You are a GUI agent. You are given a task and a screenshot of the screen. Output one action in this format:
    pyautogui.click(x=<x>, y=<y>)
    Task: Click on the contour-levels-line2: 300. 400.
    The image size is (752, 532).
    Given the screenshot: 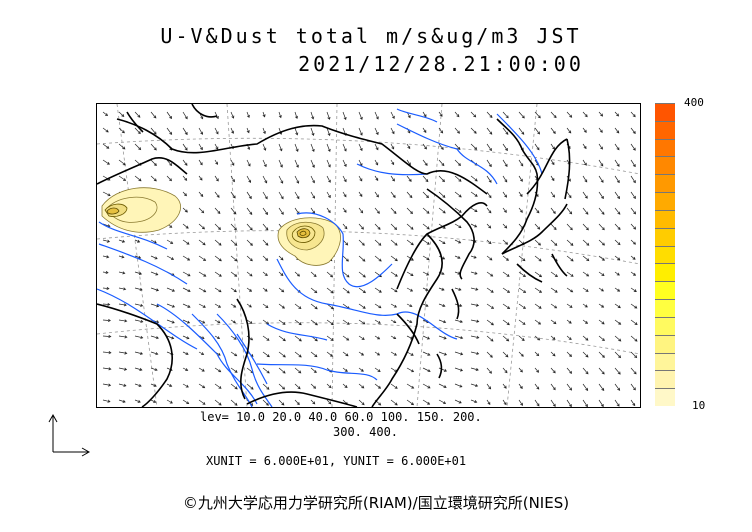 What is the action you would take?
    pyautogui.click(x=366, y=432)
    